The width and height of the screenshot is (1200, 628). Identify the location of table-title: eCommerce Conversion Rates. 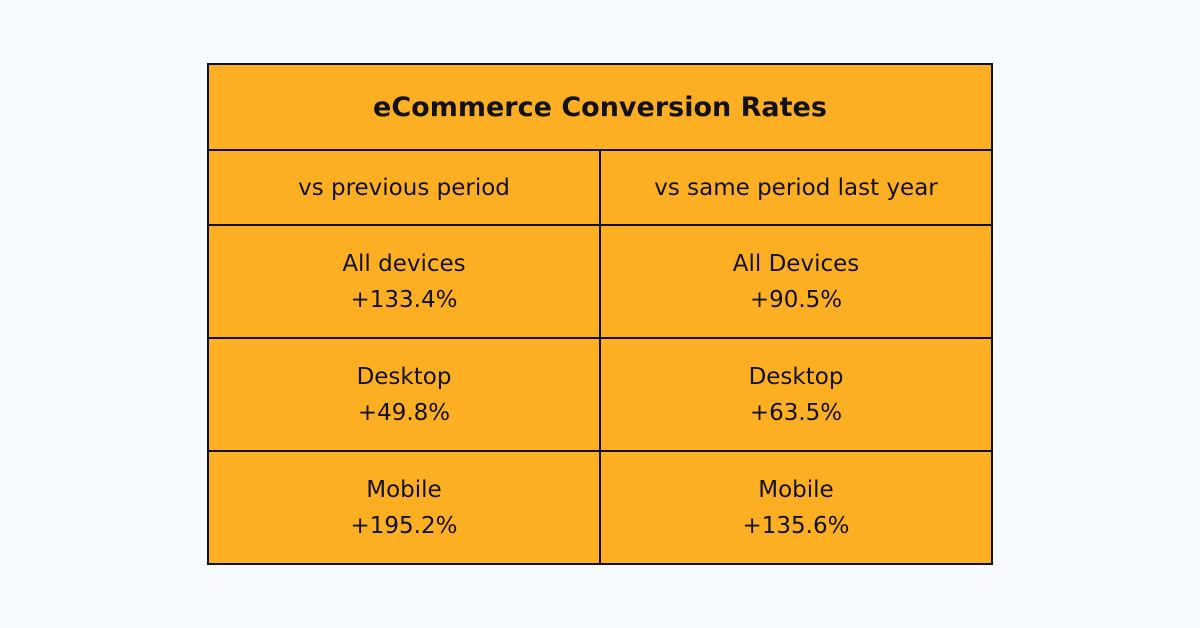
(600, 107).